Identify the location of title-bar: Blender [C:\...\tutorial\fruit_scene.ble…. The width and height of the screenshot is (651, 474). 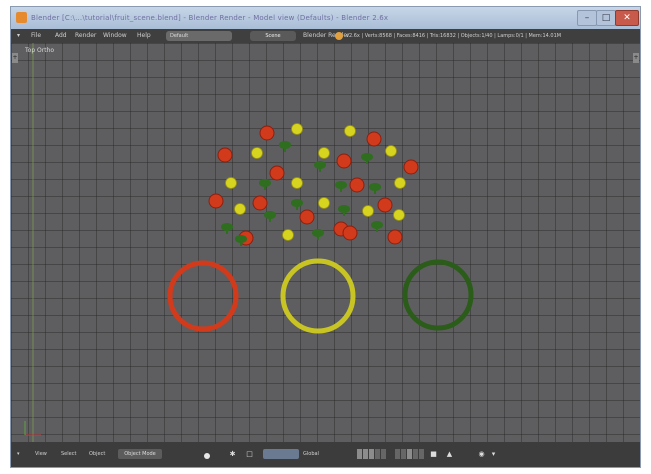
(325, 18).